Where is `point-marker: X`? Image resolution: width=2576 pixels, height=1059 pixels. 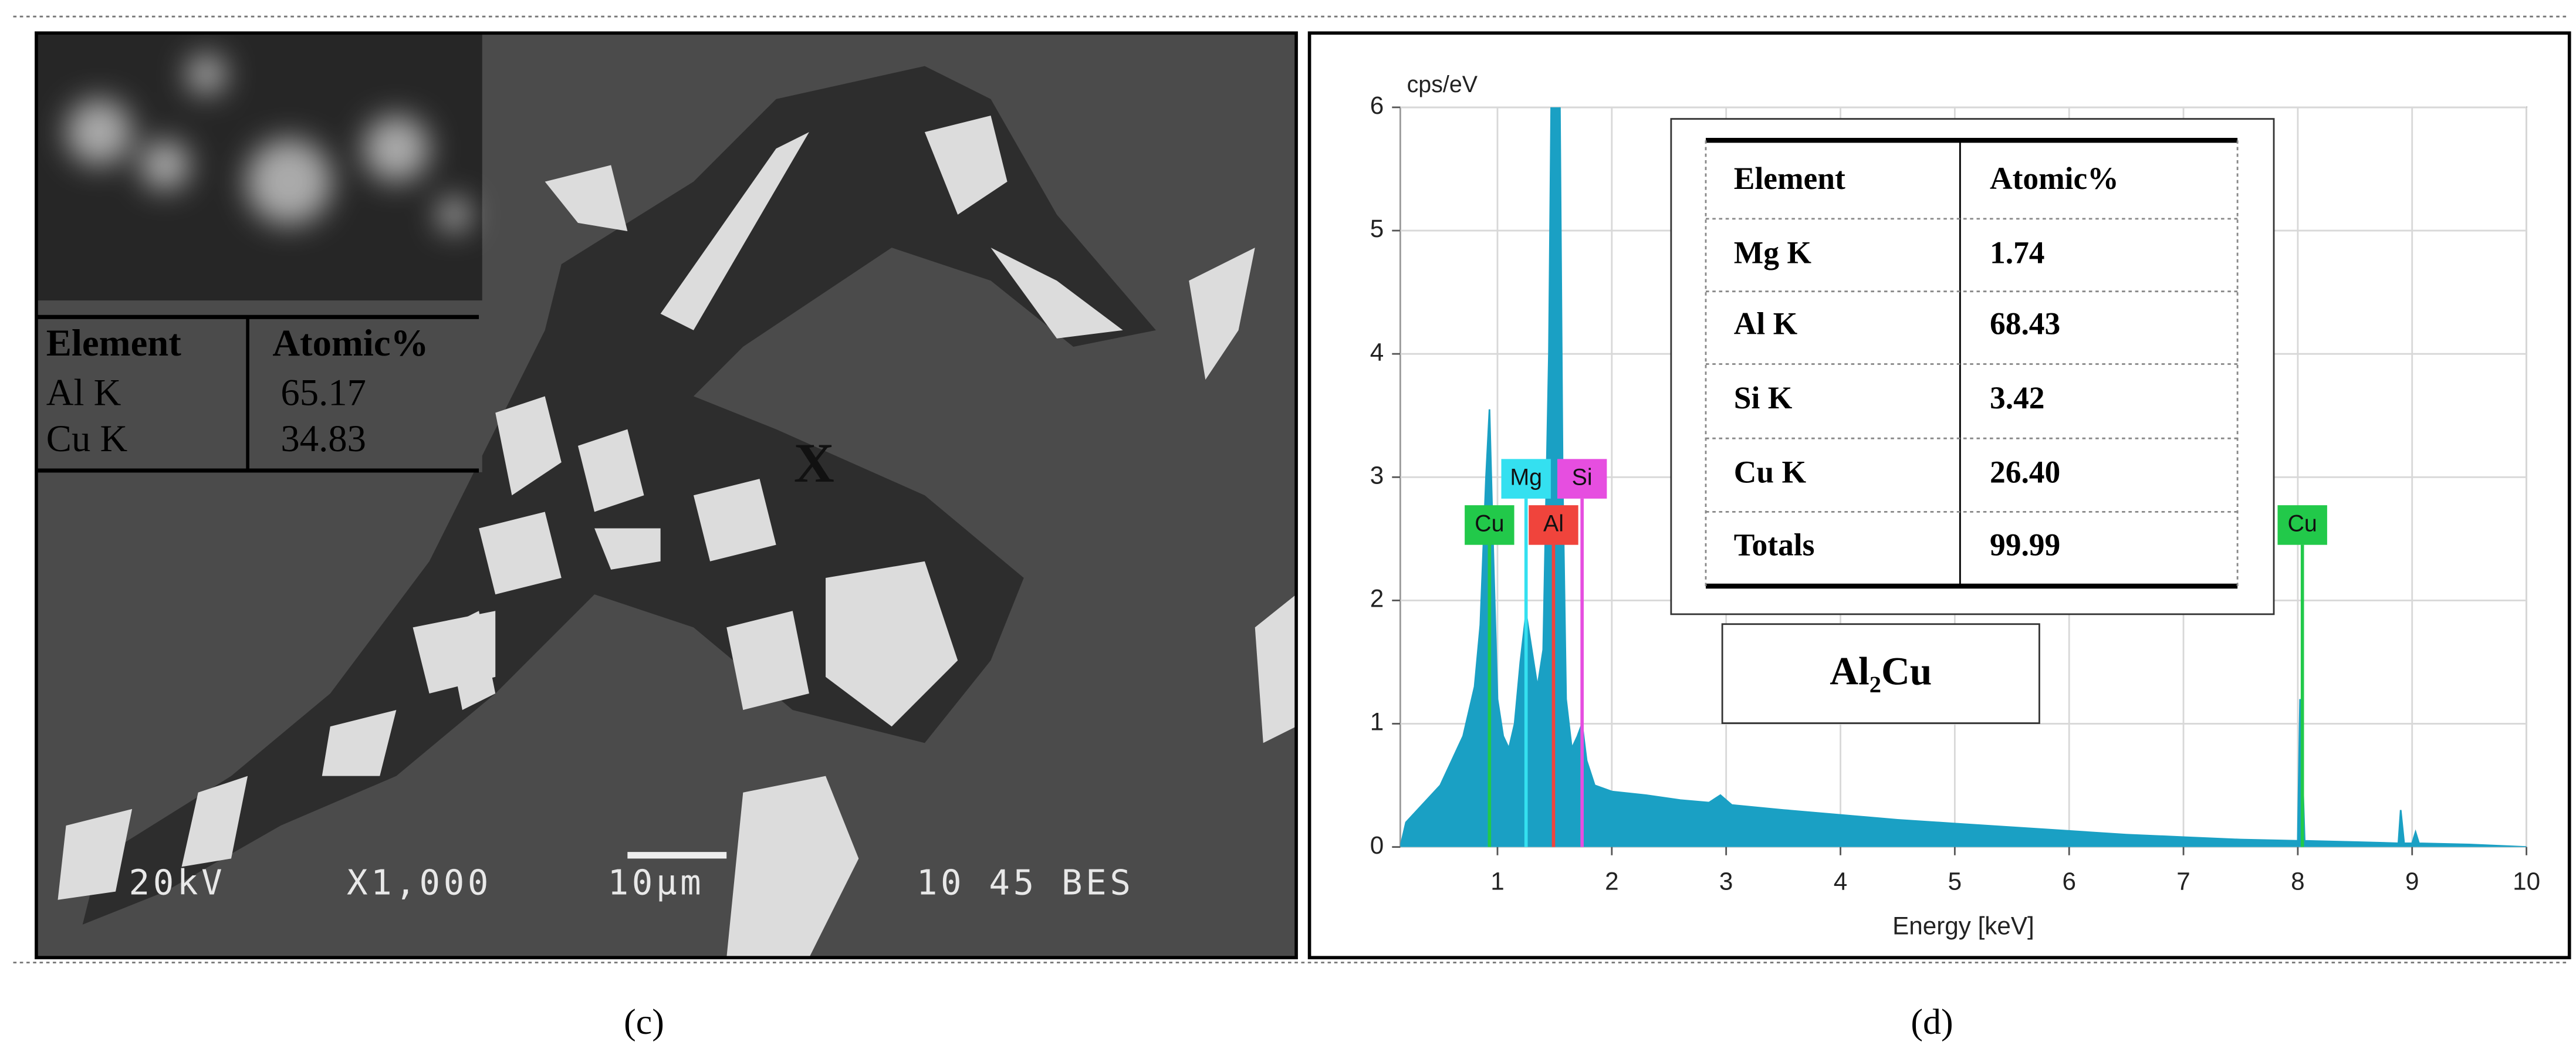 point-marker: X is located at coordinates (814, 463).